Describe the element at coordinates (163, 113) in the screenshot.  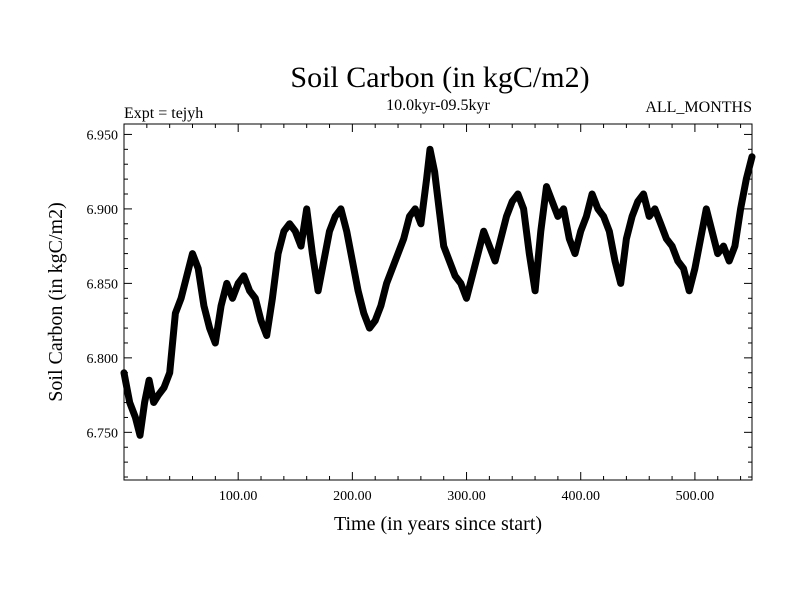
I see `experiment-label: Expt = tejyh` at that location.